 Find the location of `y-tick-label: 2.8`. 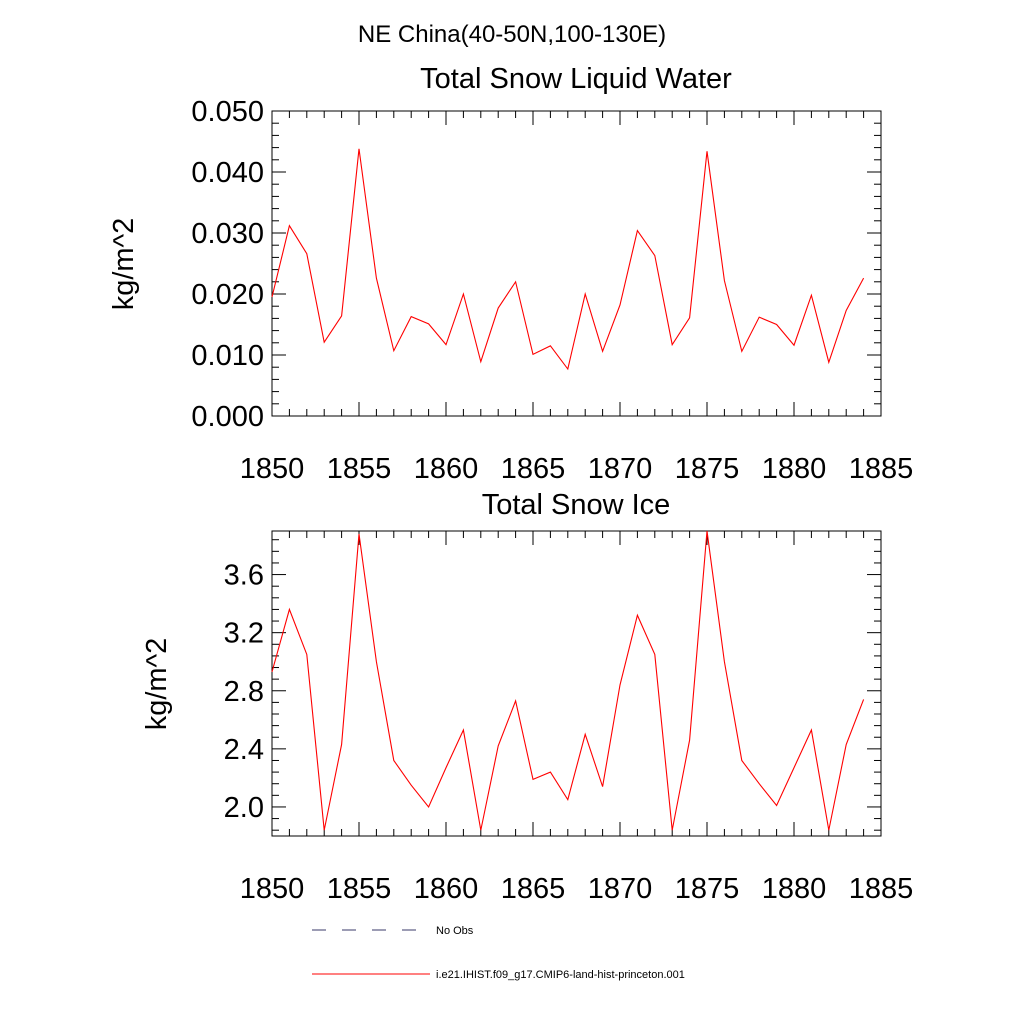

y-tick-label: 2.8 is located at coordinates (244, 692).